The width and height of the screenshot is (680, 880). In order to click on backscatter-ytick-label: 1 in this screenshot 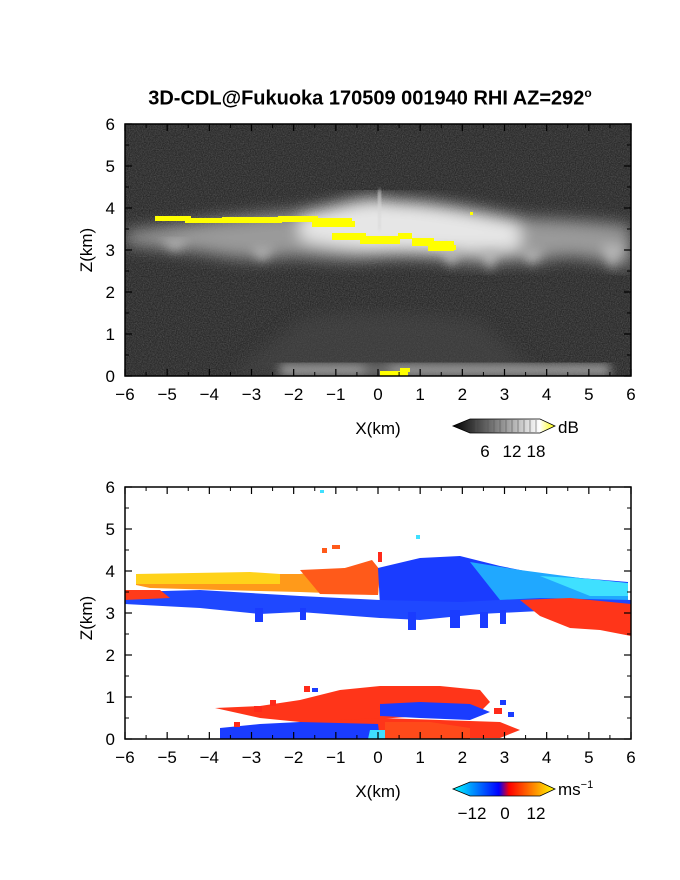, I will do `click(110, 334)`.